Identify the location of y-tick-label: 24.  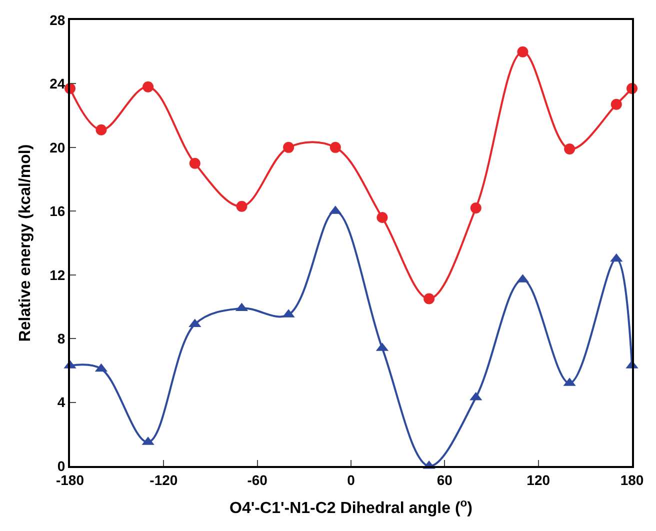
(58, 84).